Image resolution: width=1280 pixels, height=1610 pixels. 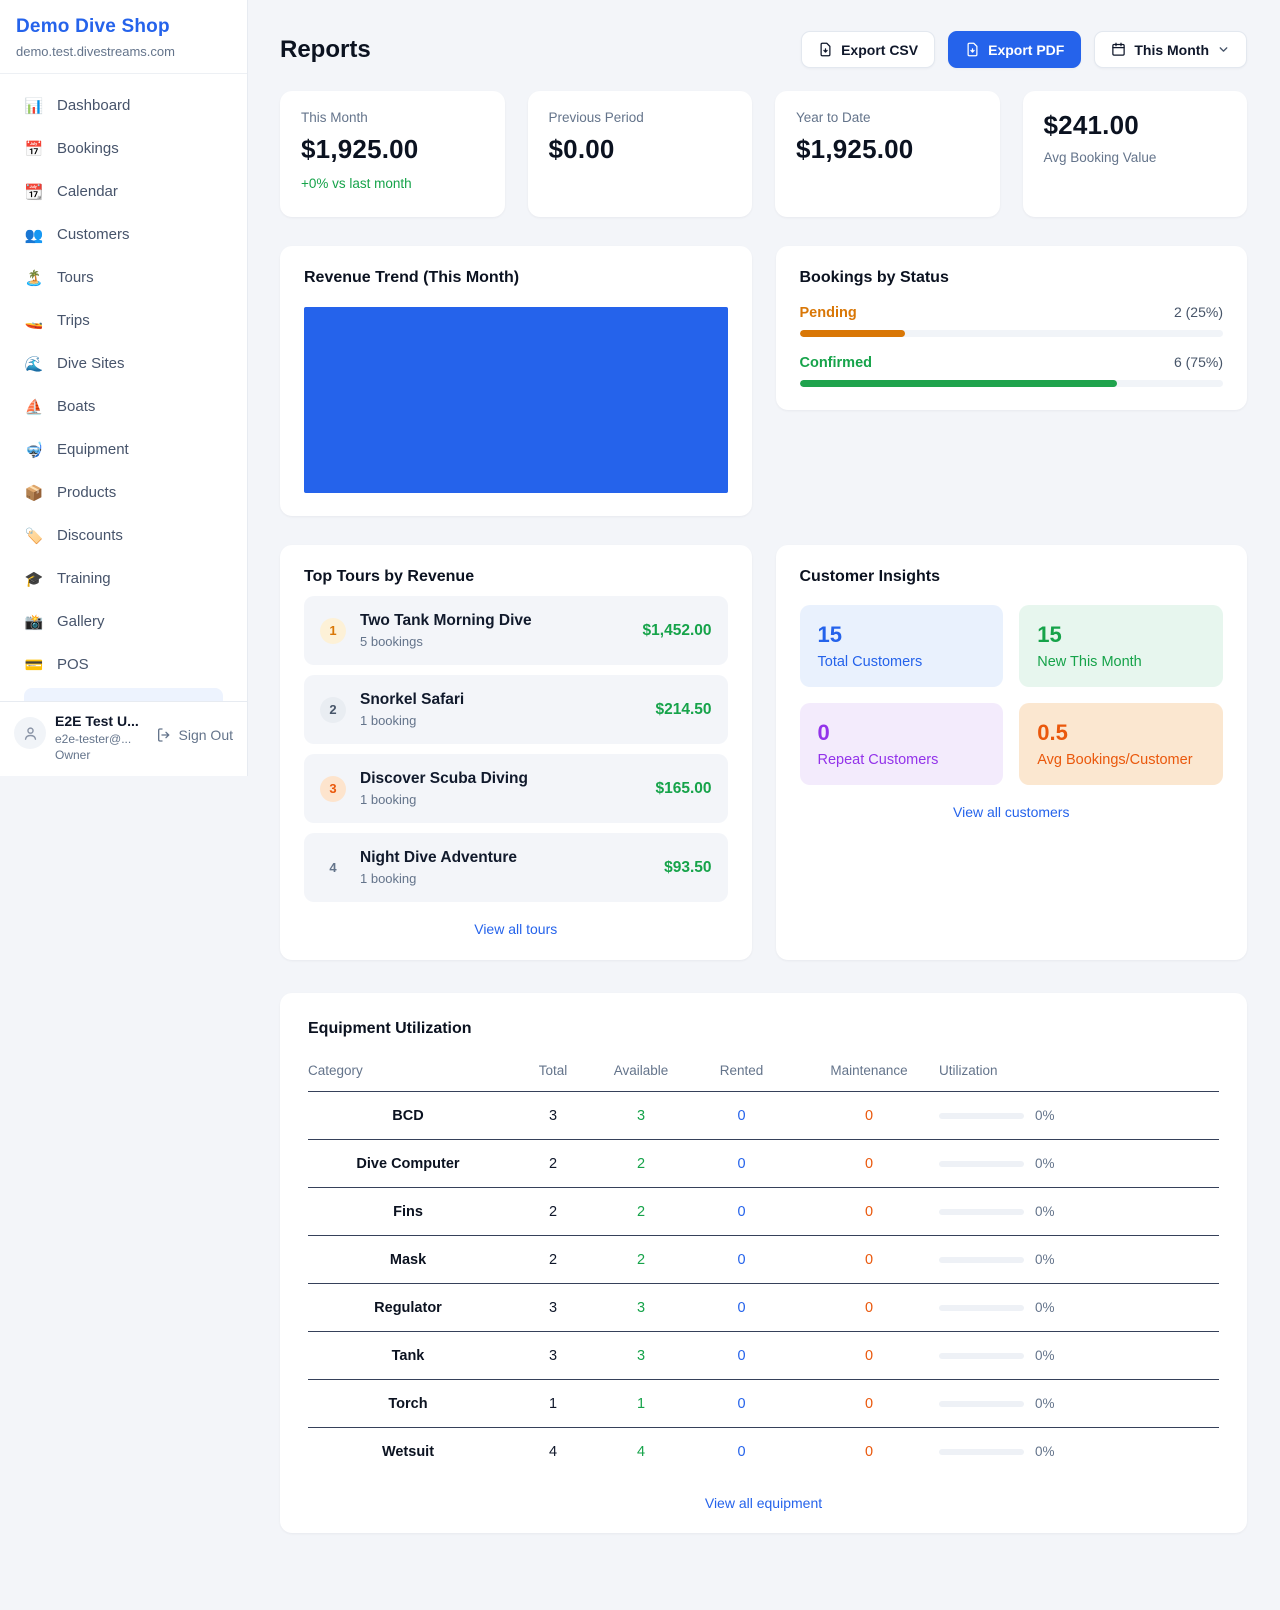 I want to click on column-header-rented: Rented, so click(x=741, y=1073).